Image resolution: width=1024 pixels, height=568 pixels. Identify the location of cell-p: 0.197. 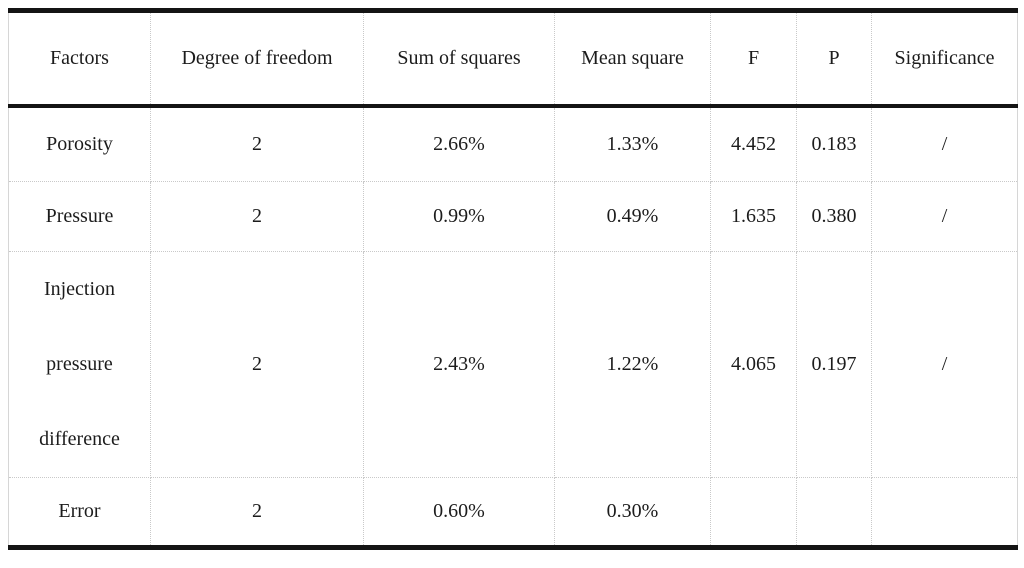
(834, 364).